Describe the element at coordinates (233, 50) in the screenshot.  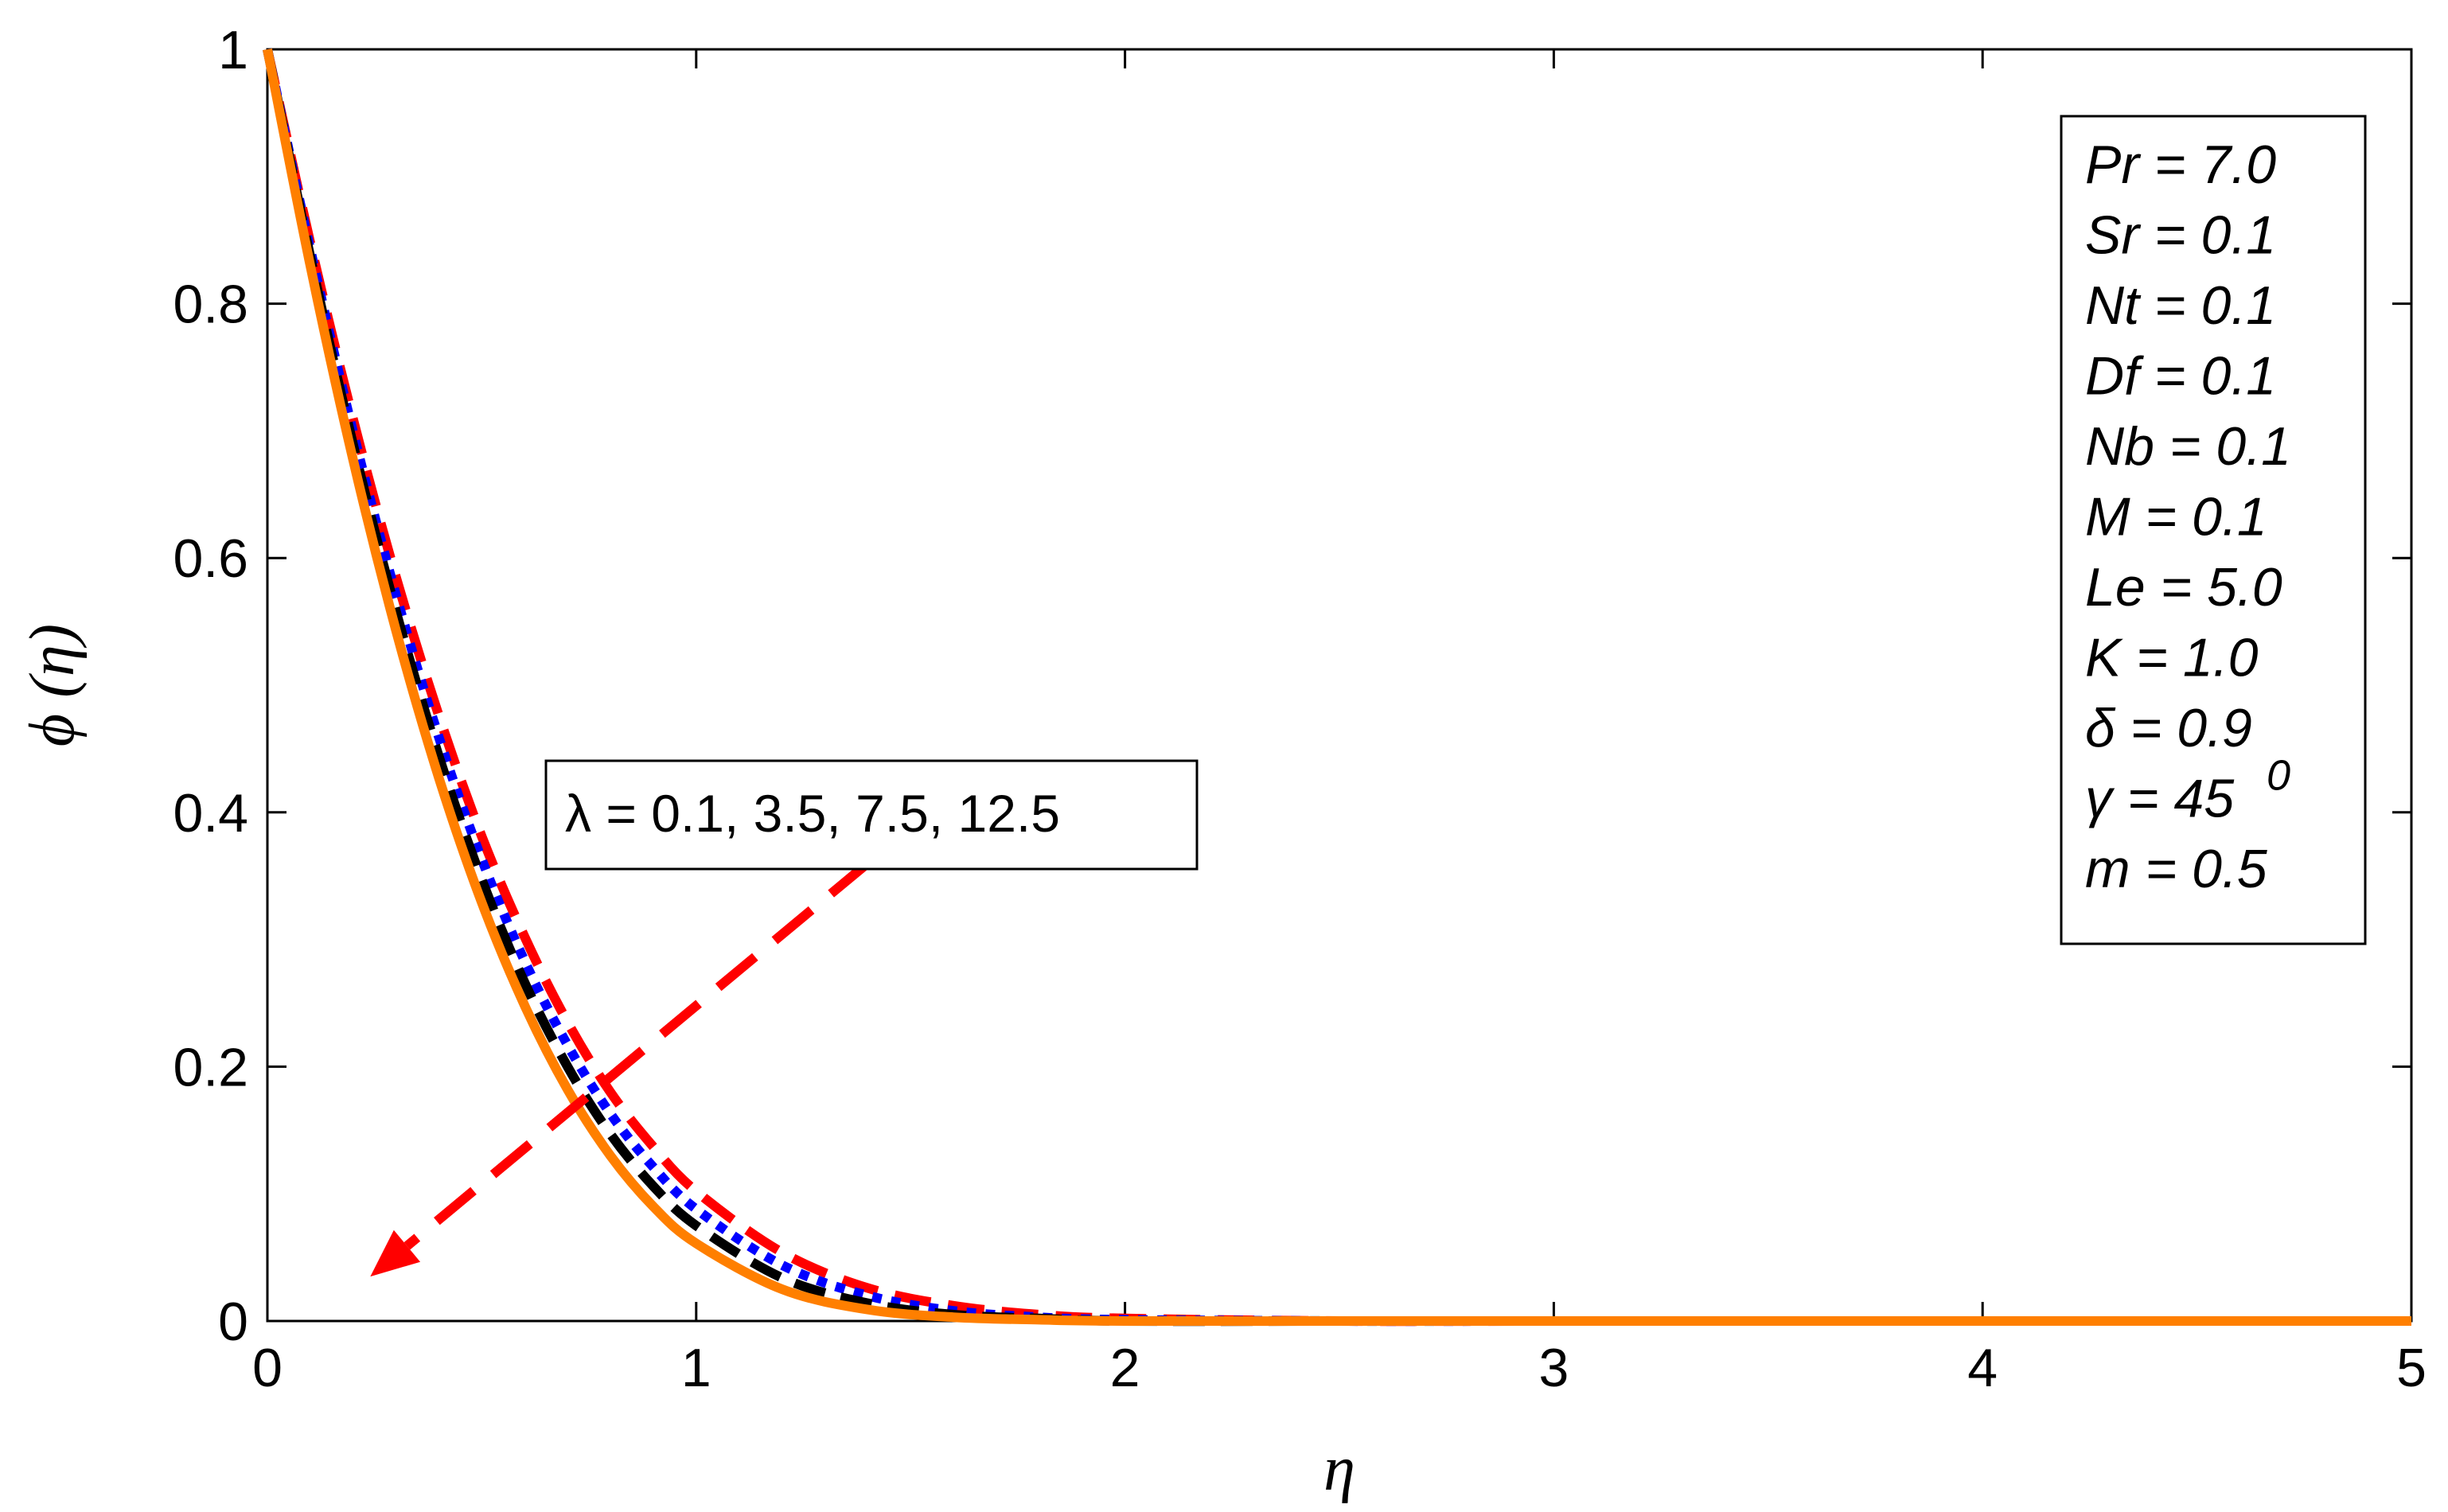
I see `y-tick-label: 1` at that location.